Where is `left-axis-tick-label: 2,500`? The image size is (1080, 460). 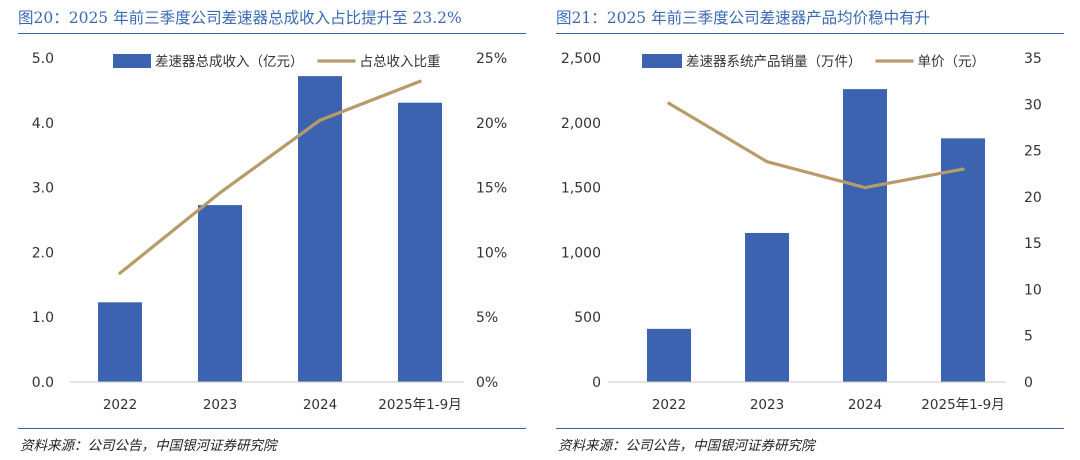 left-axis-tick-label: 2,500 is located at coordinates (581, 59).